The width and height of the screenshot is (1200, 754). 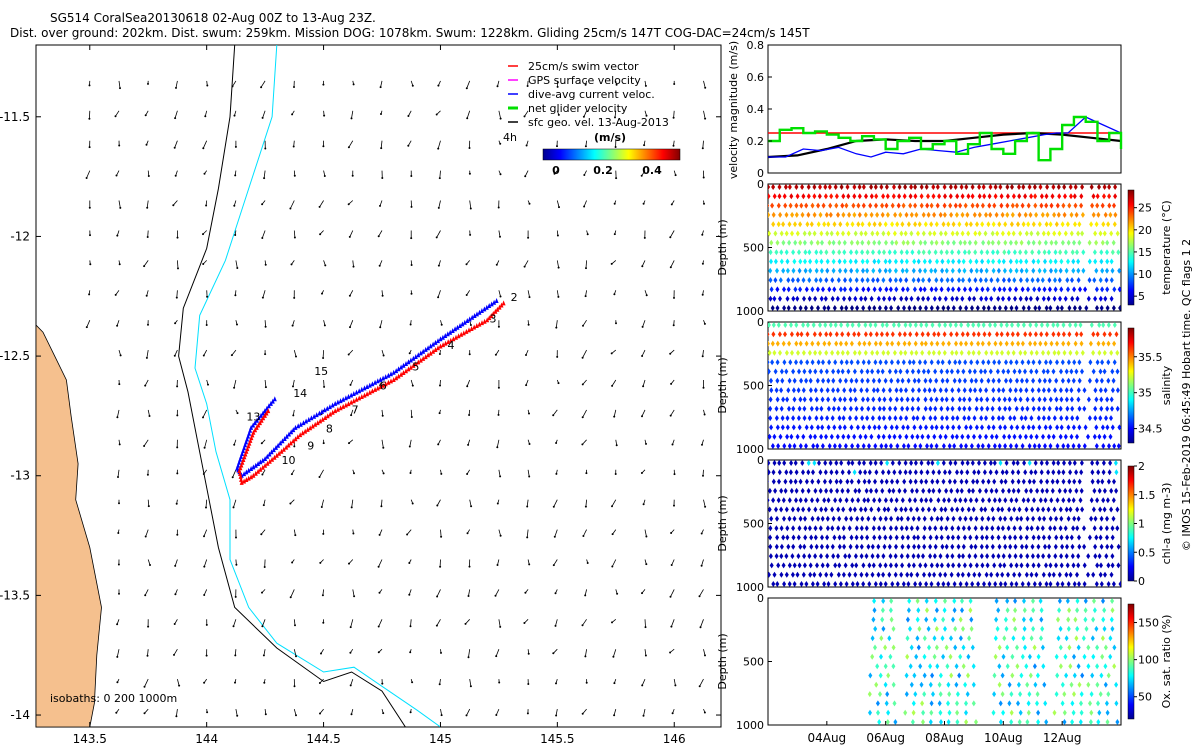 What do you see at coordinates (1141, 466) in the screenshot?
I see `cbar-tick-label: 2` at bounding box center [1141, 466].